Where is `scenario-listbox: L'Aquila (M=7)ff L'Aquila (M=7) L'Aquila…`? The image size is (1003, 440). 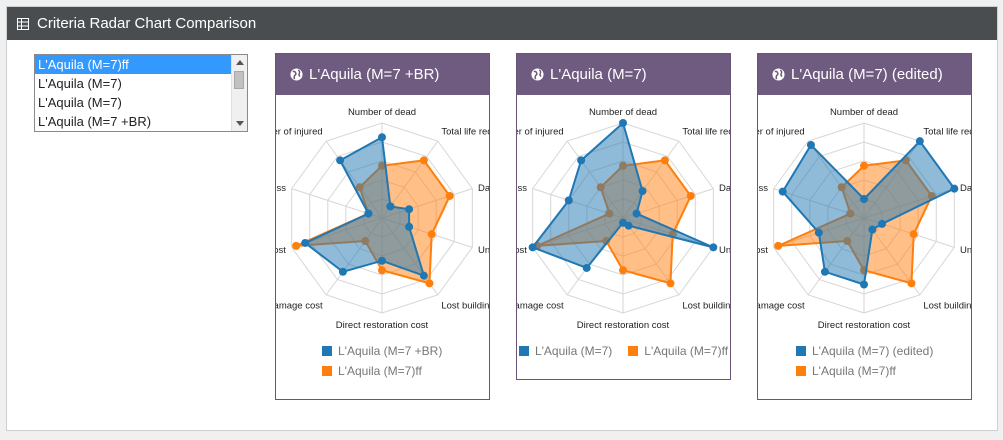 scenario-listbox: L'Aquila (M=7)ff L'Aquila (M=7) L'Aquila… is located at coordinates (141, 93).